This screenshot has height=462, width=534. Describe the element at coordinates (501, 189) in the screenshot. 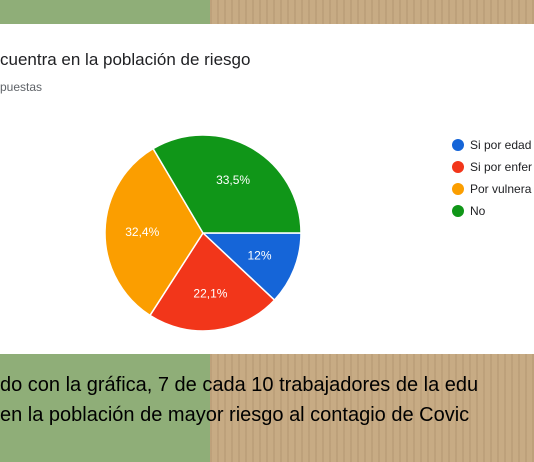

I see `legend-label-2: Por vulnera` at that location.